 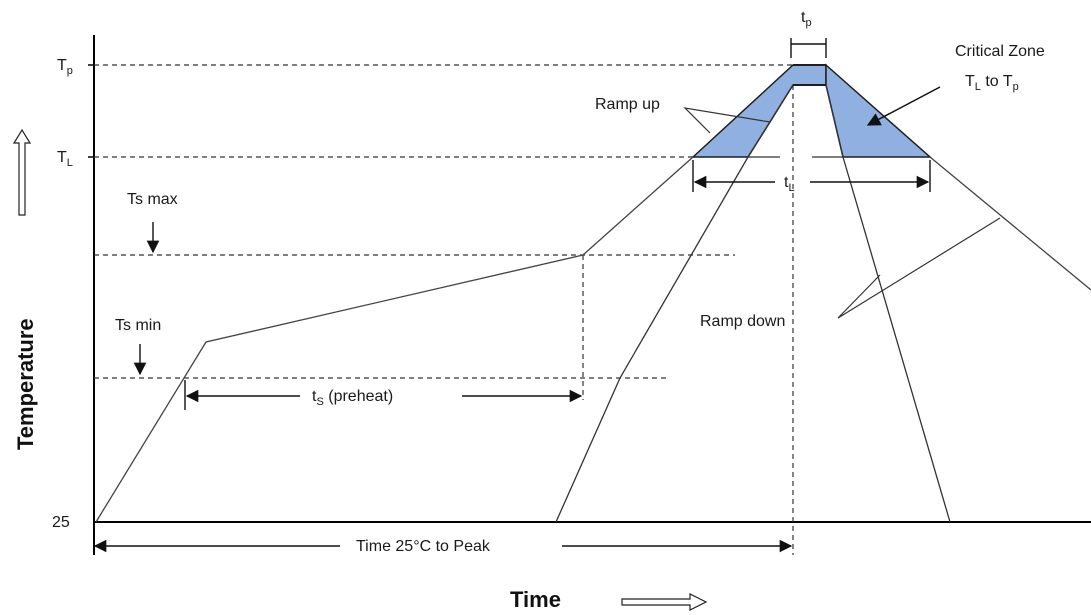 I want to click on ts-preheat-label: tS (preheat), so click(x=352, y=398).